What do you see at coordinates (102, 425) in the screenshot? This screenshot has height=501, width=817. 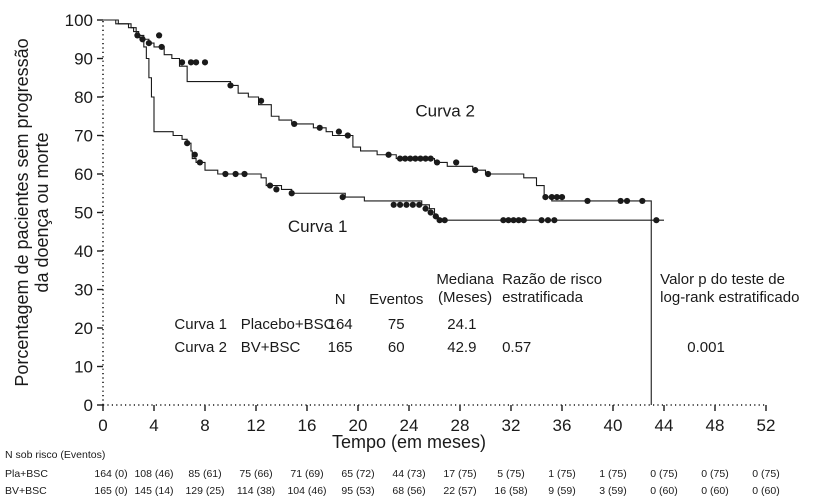 I see `x-tick-label: 0` at bounding box center [102, 425].